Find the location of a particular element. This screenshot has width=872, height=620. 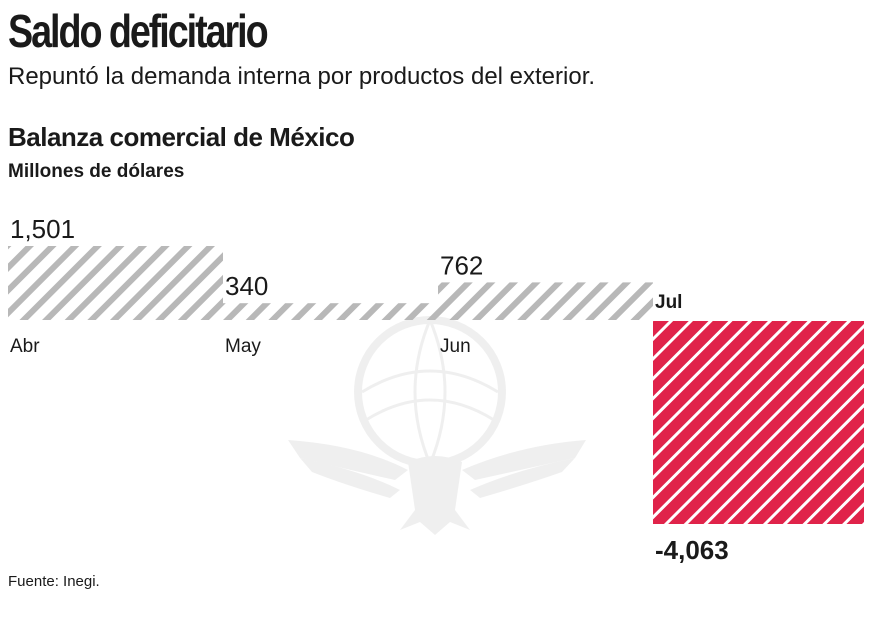

bar-may is located at coordinates (330, 311).